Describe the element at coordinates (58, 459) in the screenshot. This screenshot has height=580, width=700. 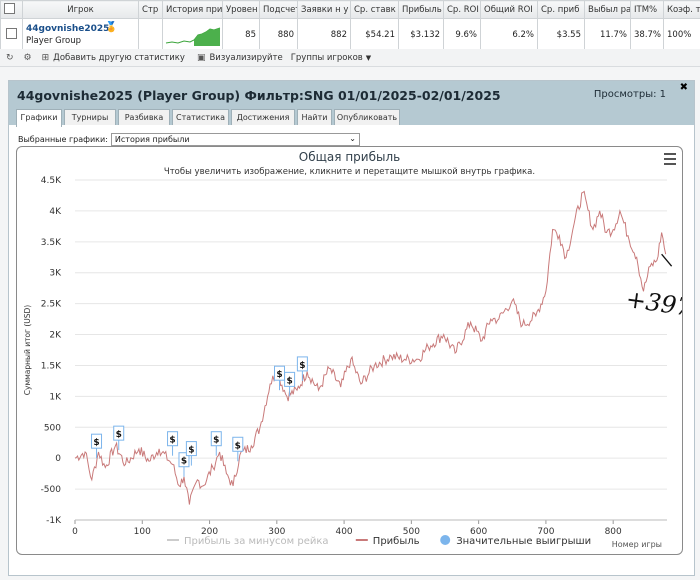
I see `y-tick-label: 0` at that location.